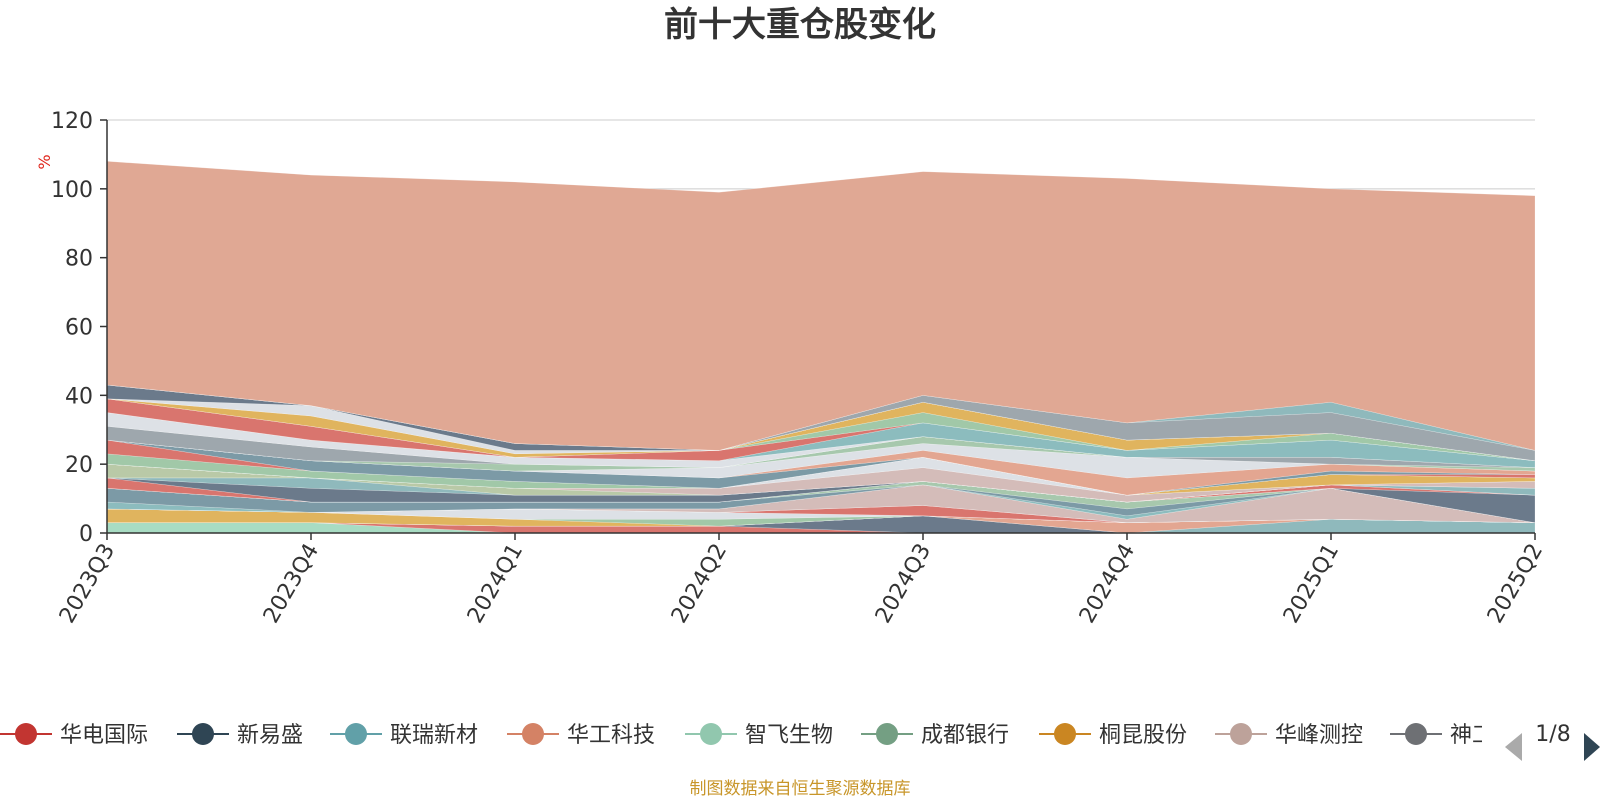 This screenshot has height=800, width=1600. What do you see at coordinates (1552, 734) in the screenshot?
I see `legend-page-indicator: 1/8` at bounding box center [1552, 734].